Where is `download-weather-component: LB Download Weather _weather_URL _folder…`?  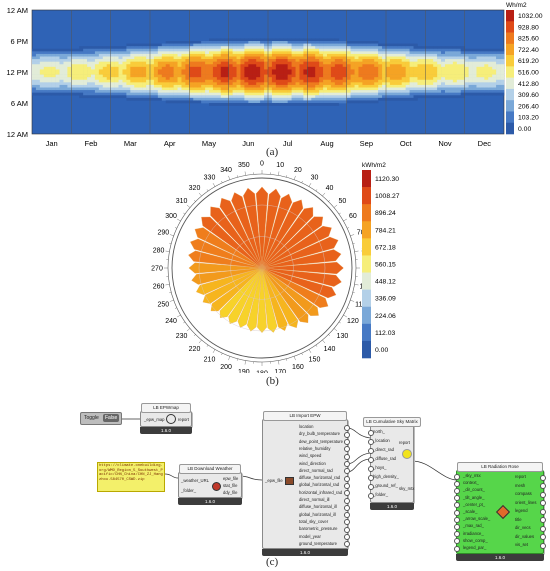
download-weather-component: LB Download Weather _weather_URL _folder… is located at coordinates (210, 484).